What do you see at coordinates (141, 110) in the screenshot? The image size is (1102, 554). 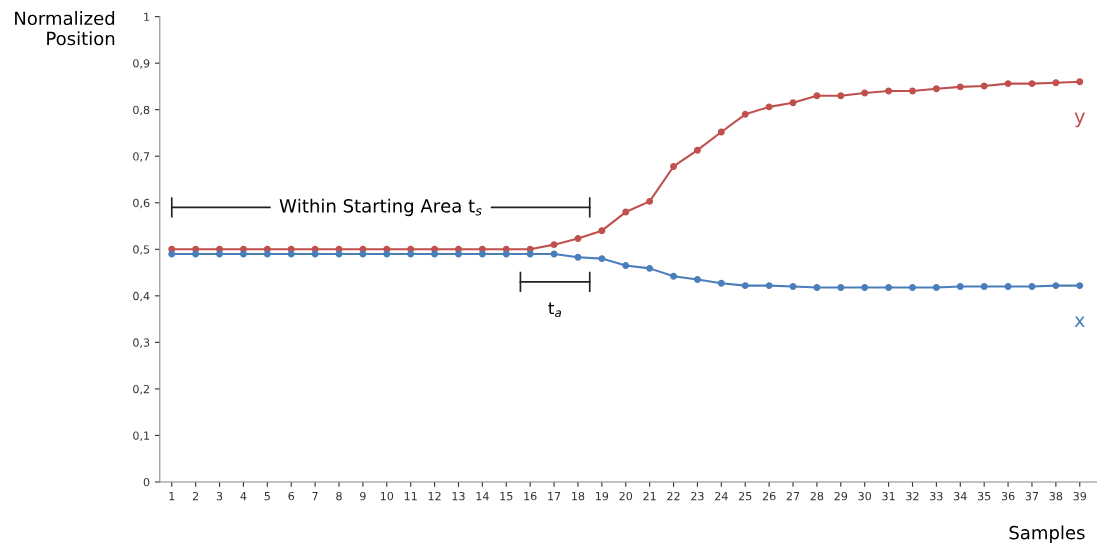 I see `y-tick-label: 0,8` at bounding box center [141, 110].